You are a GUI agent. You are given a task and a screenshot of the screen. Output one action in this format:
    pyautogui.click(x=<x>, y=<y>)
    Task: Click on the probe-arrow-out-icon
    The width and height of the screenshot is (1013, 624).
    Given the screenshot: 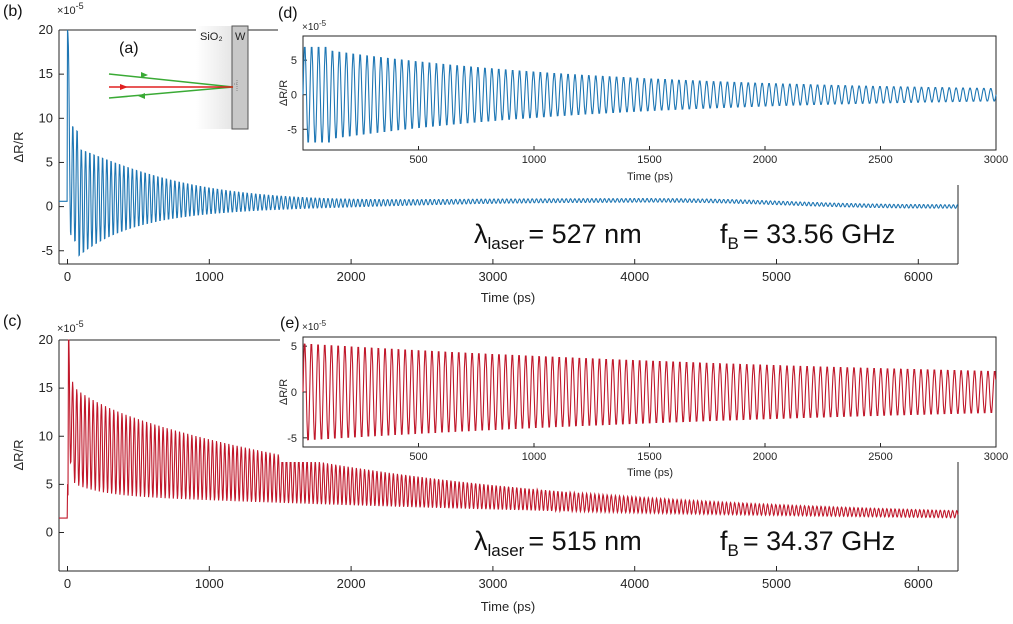 What is the action you would take?
    pyautogui.click(x=141, y=96)
    